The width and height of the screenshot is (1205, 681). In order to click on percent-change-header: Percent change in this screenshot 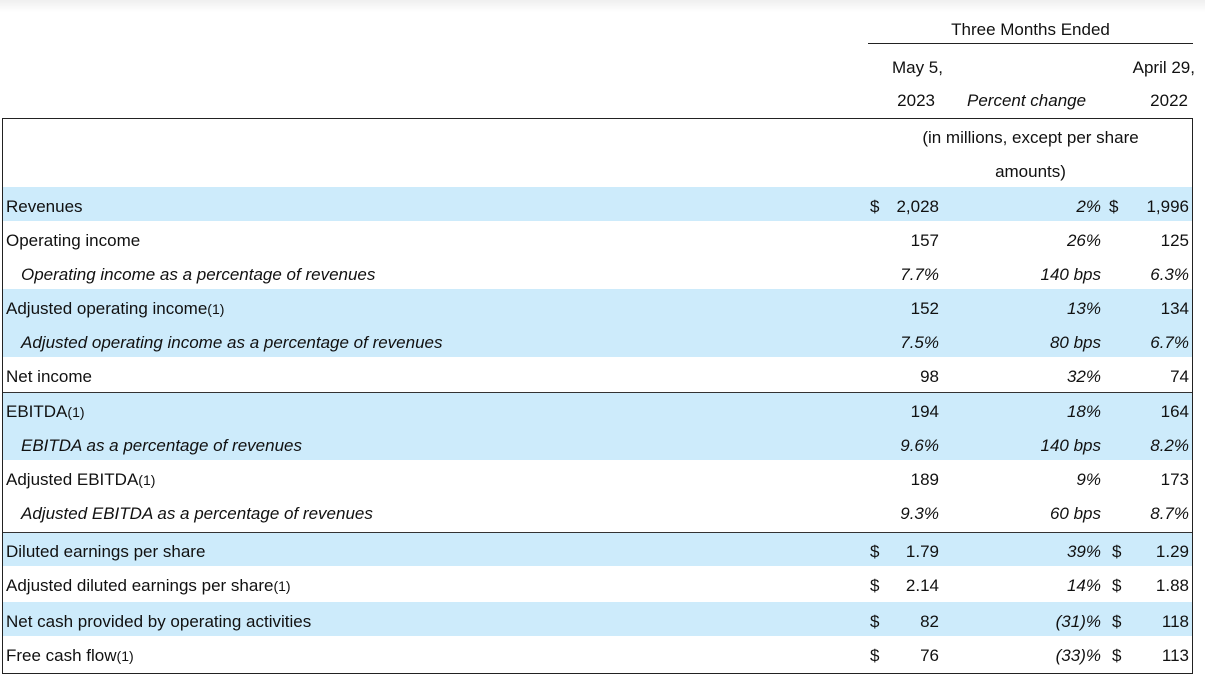, I will do `click(1027, 100)`.